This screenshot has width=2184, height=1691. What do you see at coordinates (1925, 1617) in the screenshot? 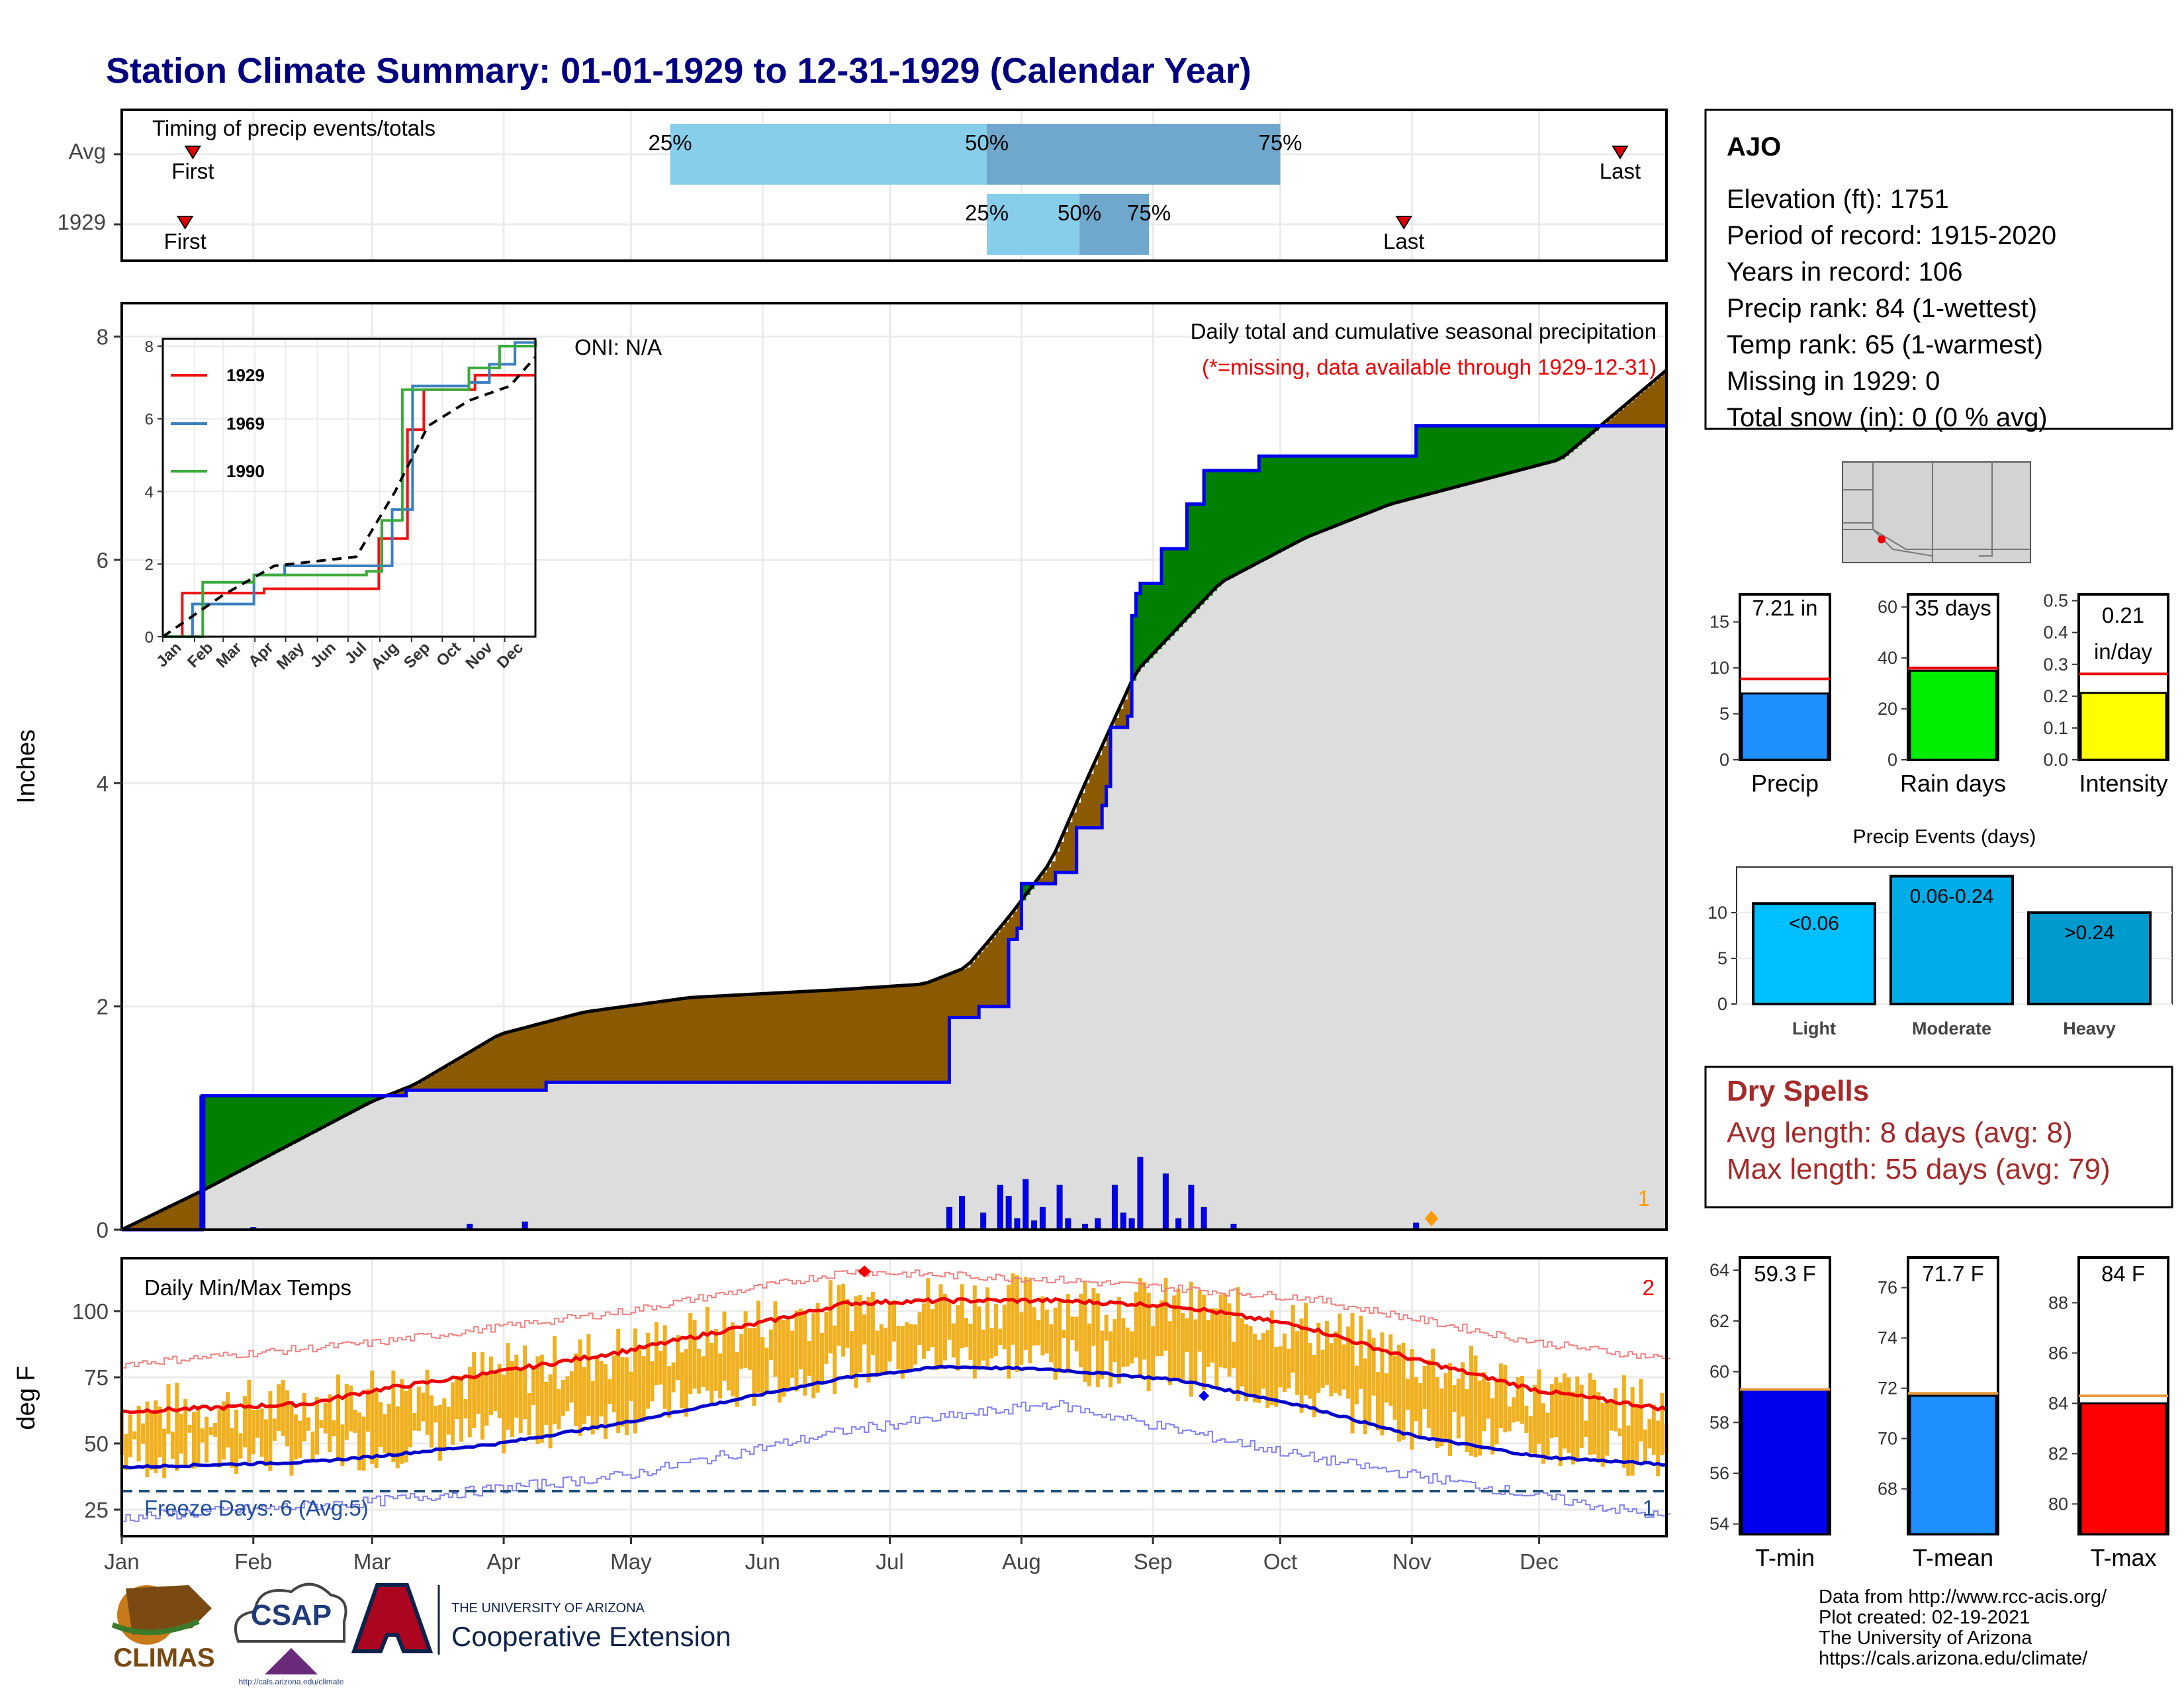
I see `credit-line-date: Plot created: 02-19-2021` at bounding box center [1925, 1617].